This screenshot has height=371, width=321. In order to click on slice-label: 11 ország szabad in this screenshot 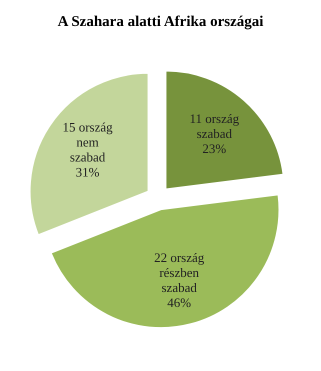, I will do `click(214, 126)`.